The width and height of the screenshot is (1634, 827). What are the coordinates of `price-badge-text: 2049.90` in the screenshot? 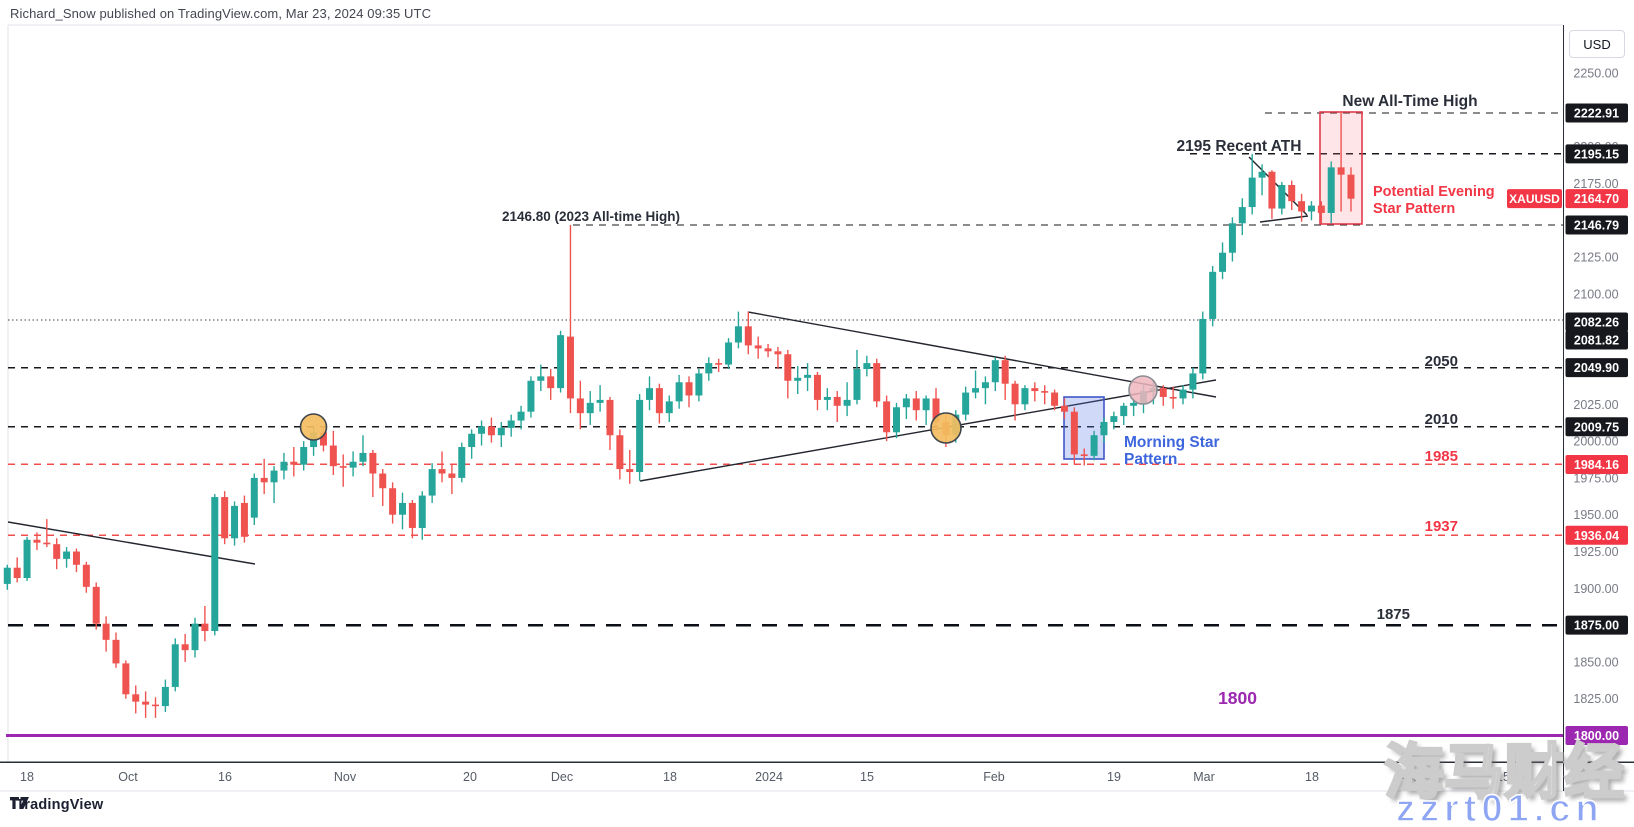 It's located at (1596, 368).